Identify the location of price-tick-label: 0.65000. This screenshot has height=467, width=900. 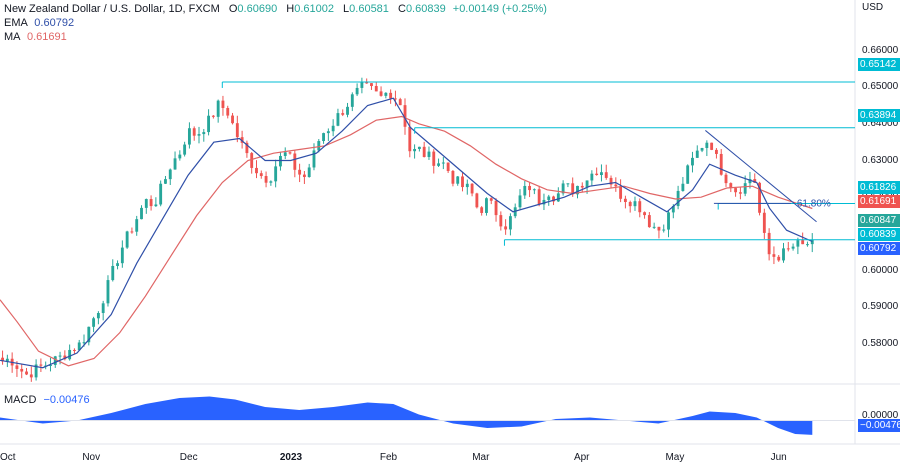
(880, 87).